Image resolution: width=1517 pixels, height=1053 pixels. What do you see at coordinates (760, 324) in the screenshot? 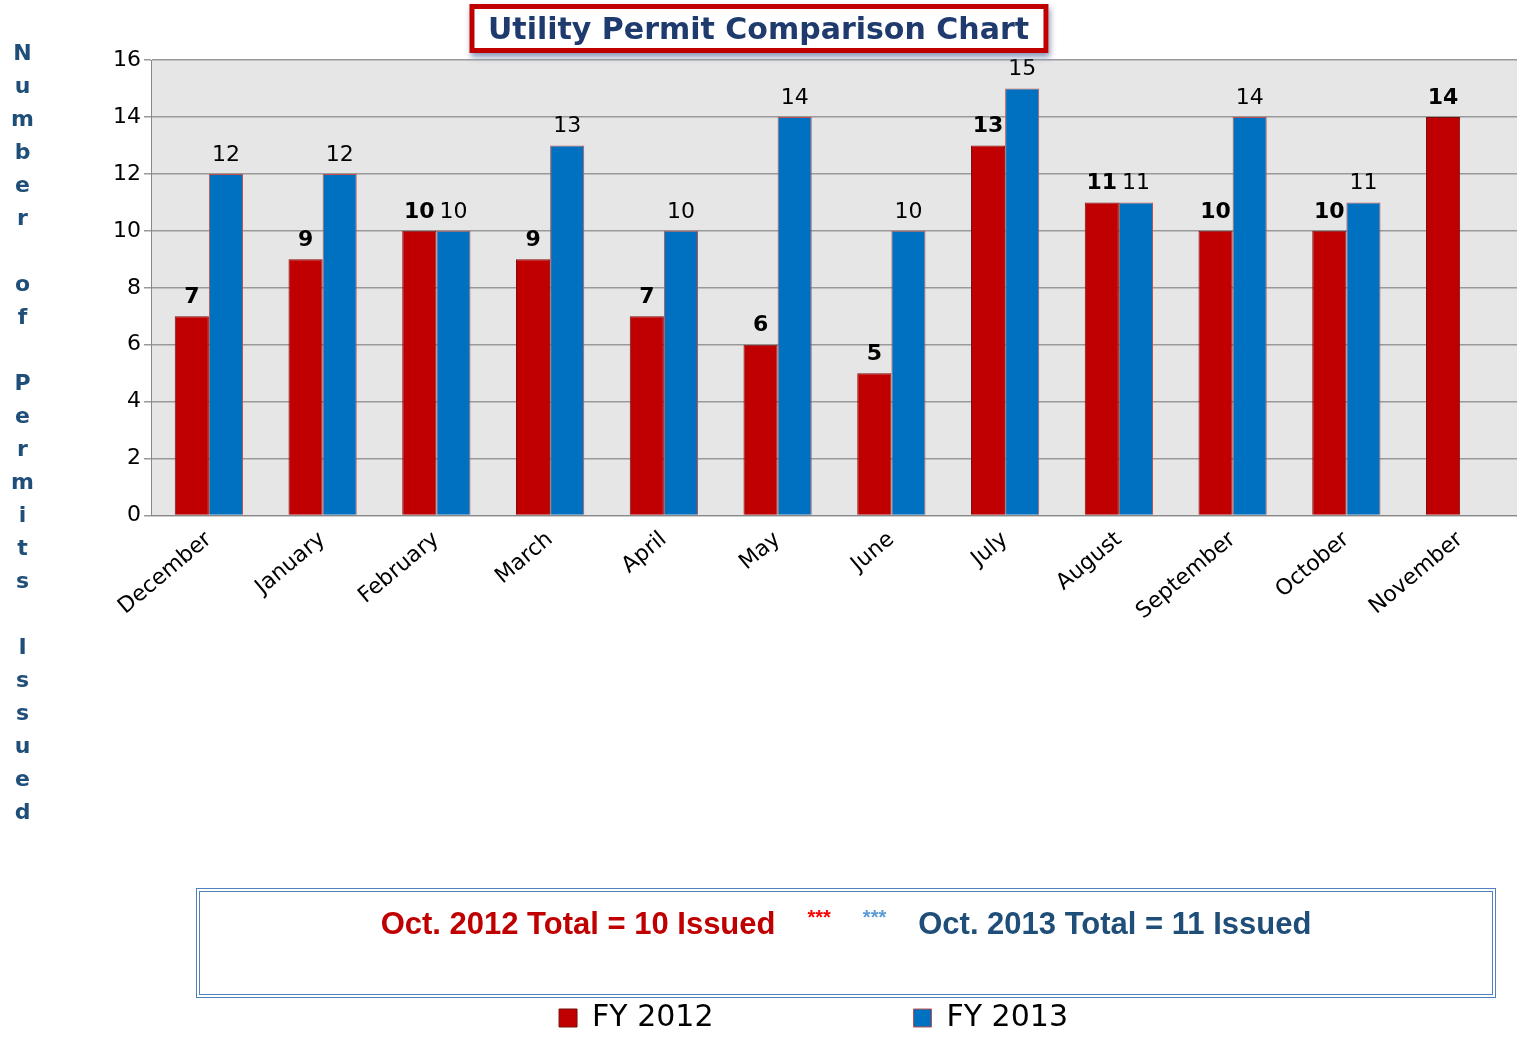
I see `data-label: 6` at bounding box center [760, 324].